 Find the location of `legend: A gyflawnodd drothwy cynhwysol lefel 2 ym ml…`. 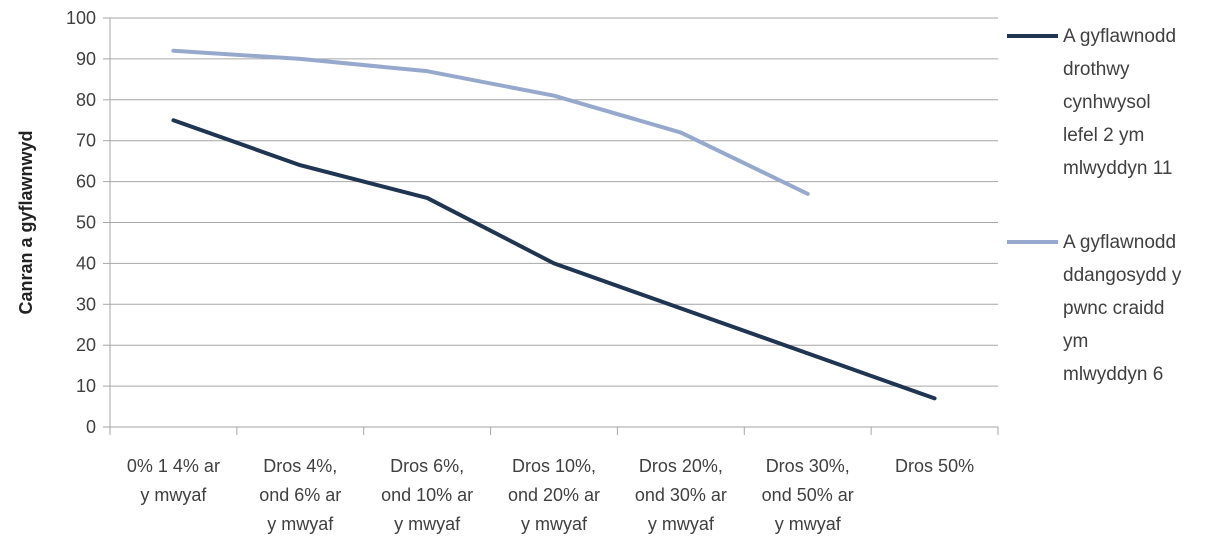

legend: A gyflawnodd drothwy cynhwysol lefel 2 ym ml… is located at coordinates (1094, 205).